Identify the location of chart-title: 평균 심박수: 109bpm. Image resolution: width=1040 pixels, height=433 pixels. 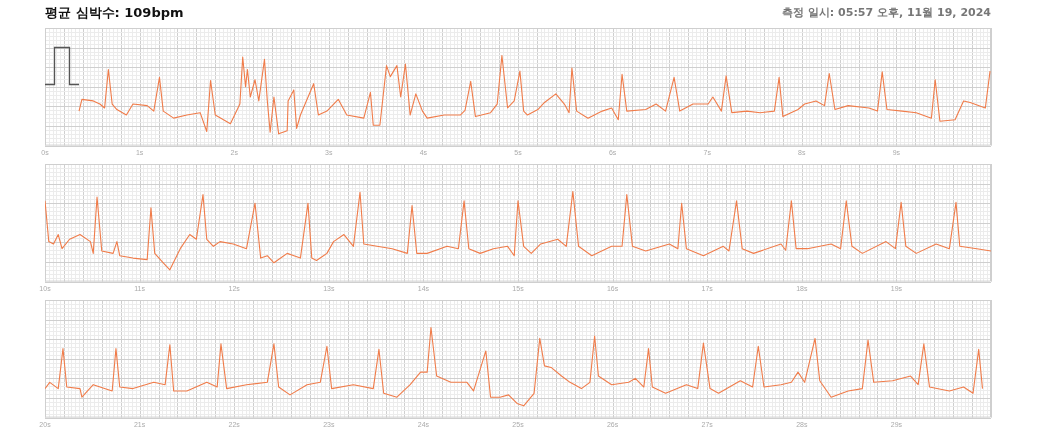
(114, 13).